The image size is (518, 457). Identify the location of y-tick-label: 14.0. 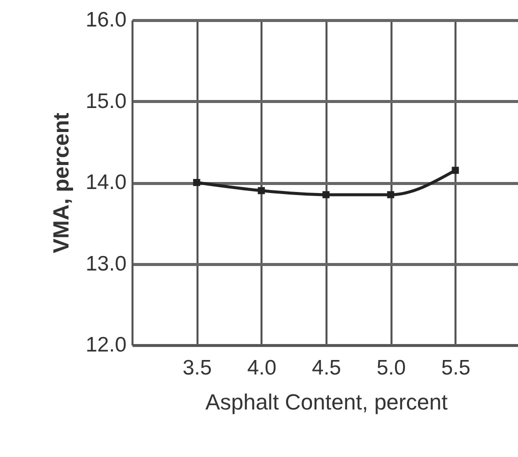
(106, 182).